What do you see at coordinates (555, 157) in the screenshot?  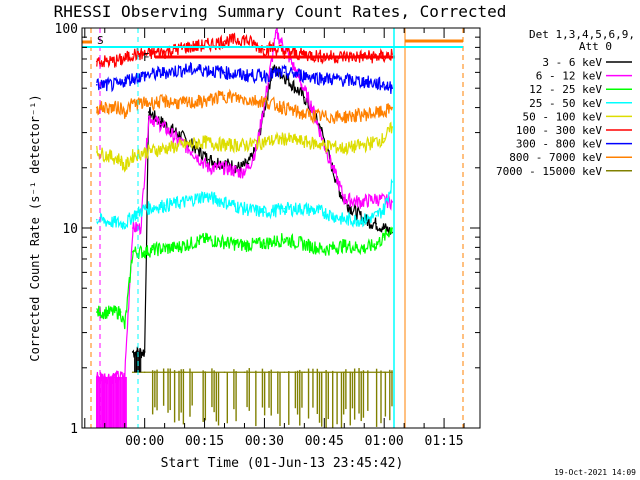 I see `legend-label: 800 - 7000 keV` at bounding box center [555, 157].